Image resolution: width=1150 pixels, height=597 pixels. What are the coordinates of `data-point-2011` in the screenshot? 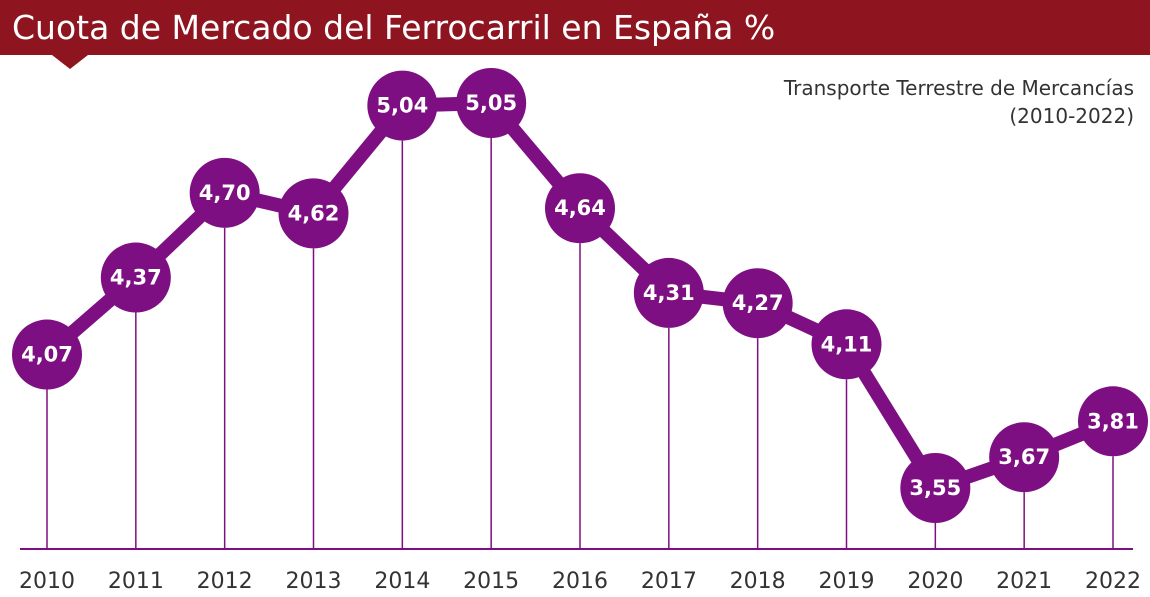 It's located at (135, 277).